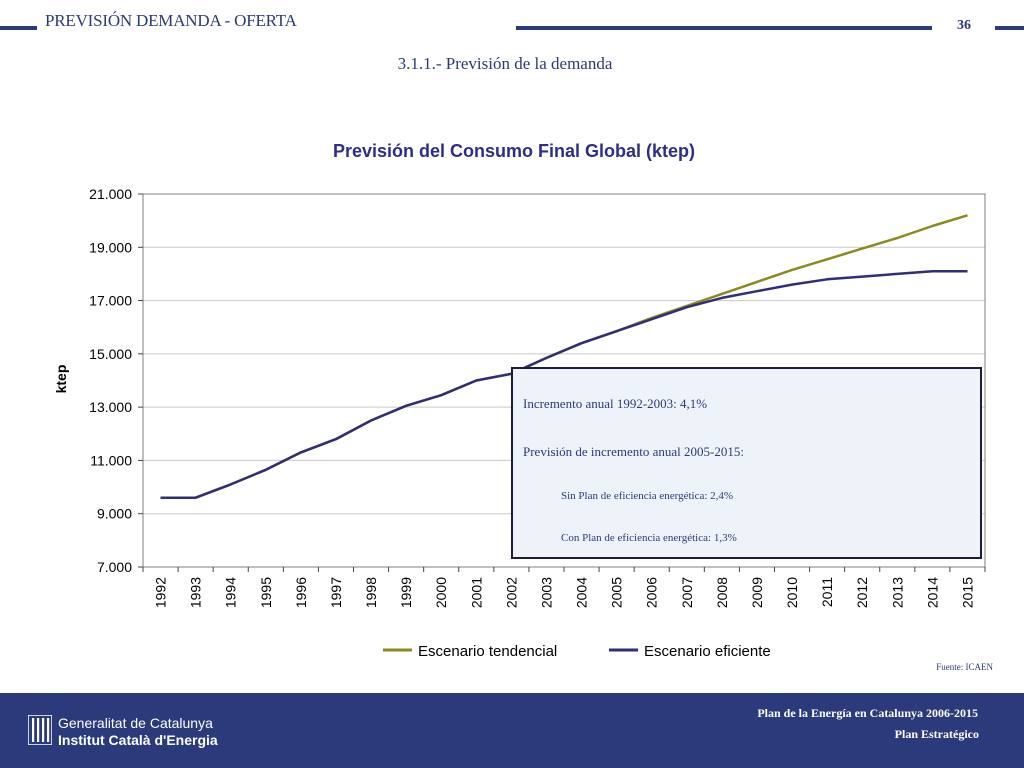  What do you see at coordinates (722, 592) in the screenshot?
I see `x-tick-label: 2008` at bounding box center [722, 592].